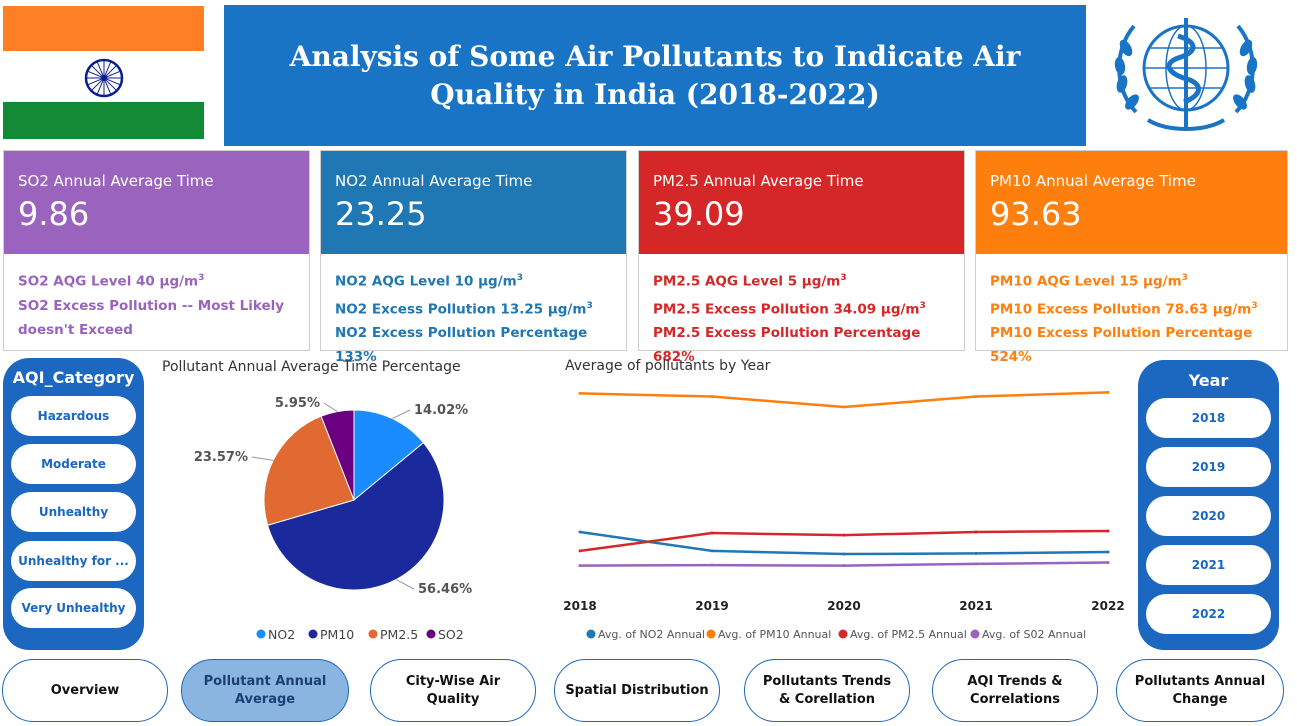 This screenshot has width=1297, height=726. I want to click on nav-aqi-trends-button: AQI Trends & Correlations, so click(1015, 690).